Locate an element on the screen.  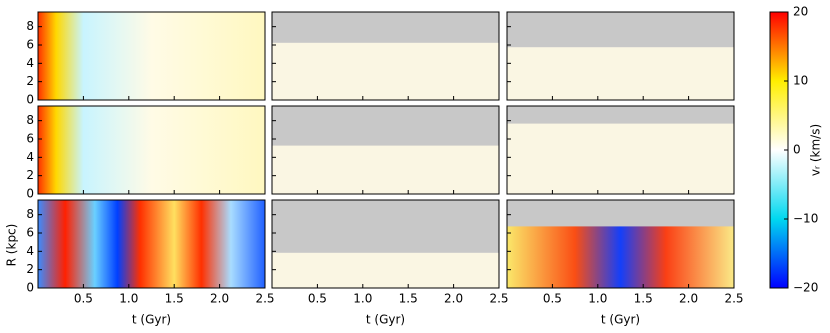
colorbar-tick-label: 10 is located at coordinates (800, 81).